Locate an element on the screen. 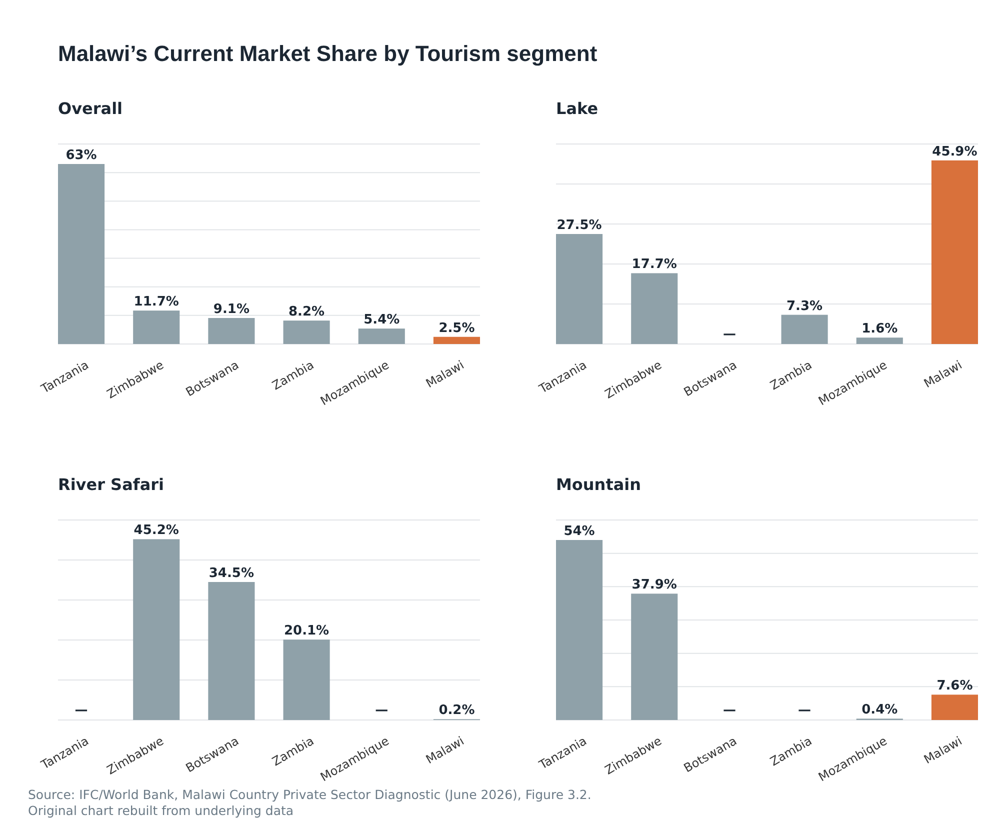 This screenshot has height=818, width=1000. data-label: 7.3% is located at coordinates (804, 306).